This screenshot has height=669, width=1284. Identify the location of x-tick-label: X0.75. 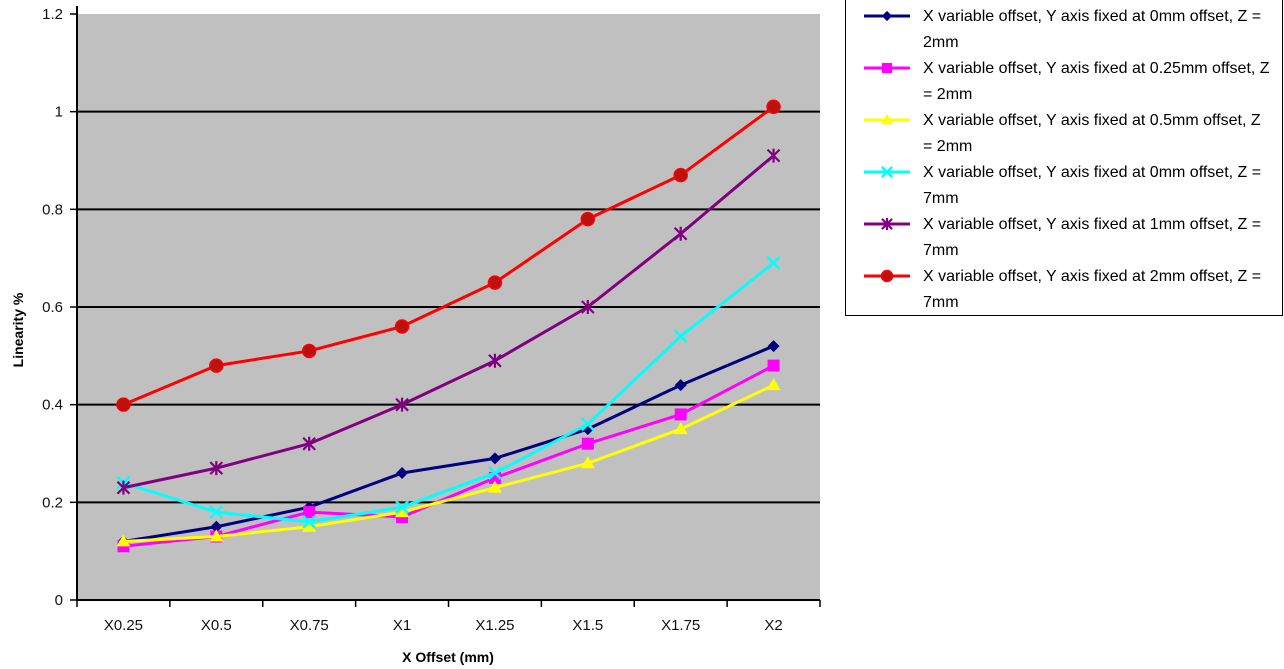
(309, 625).